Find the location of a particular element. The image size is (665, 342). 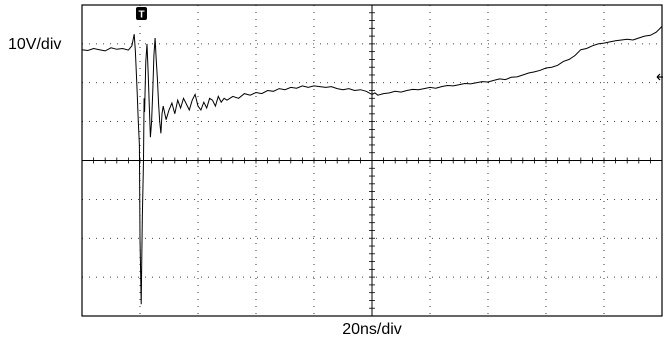

trigger-position-marker: T is located at coordinates (141, 14).